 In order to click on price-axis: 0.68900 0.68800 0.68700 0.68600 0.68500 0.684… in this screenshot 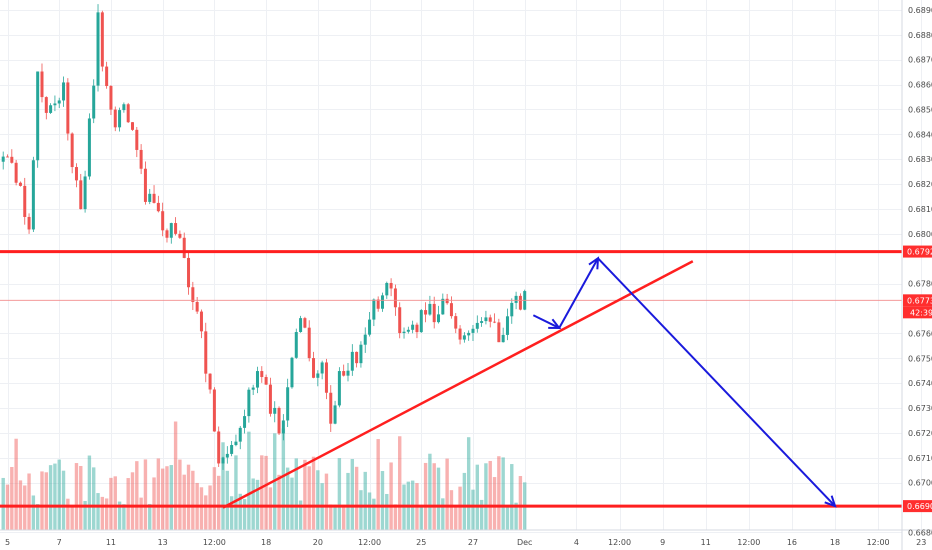, I will do `click(920, 272)`.